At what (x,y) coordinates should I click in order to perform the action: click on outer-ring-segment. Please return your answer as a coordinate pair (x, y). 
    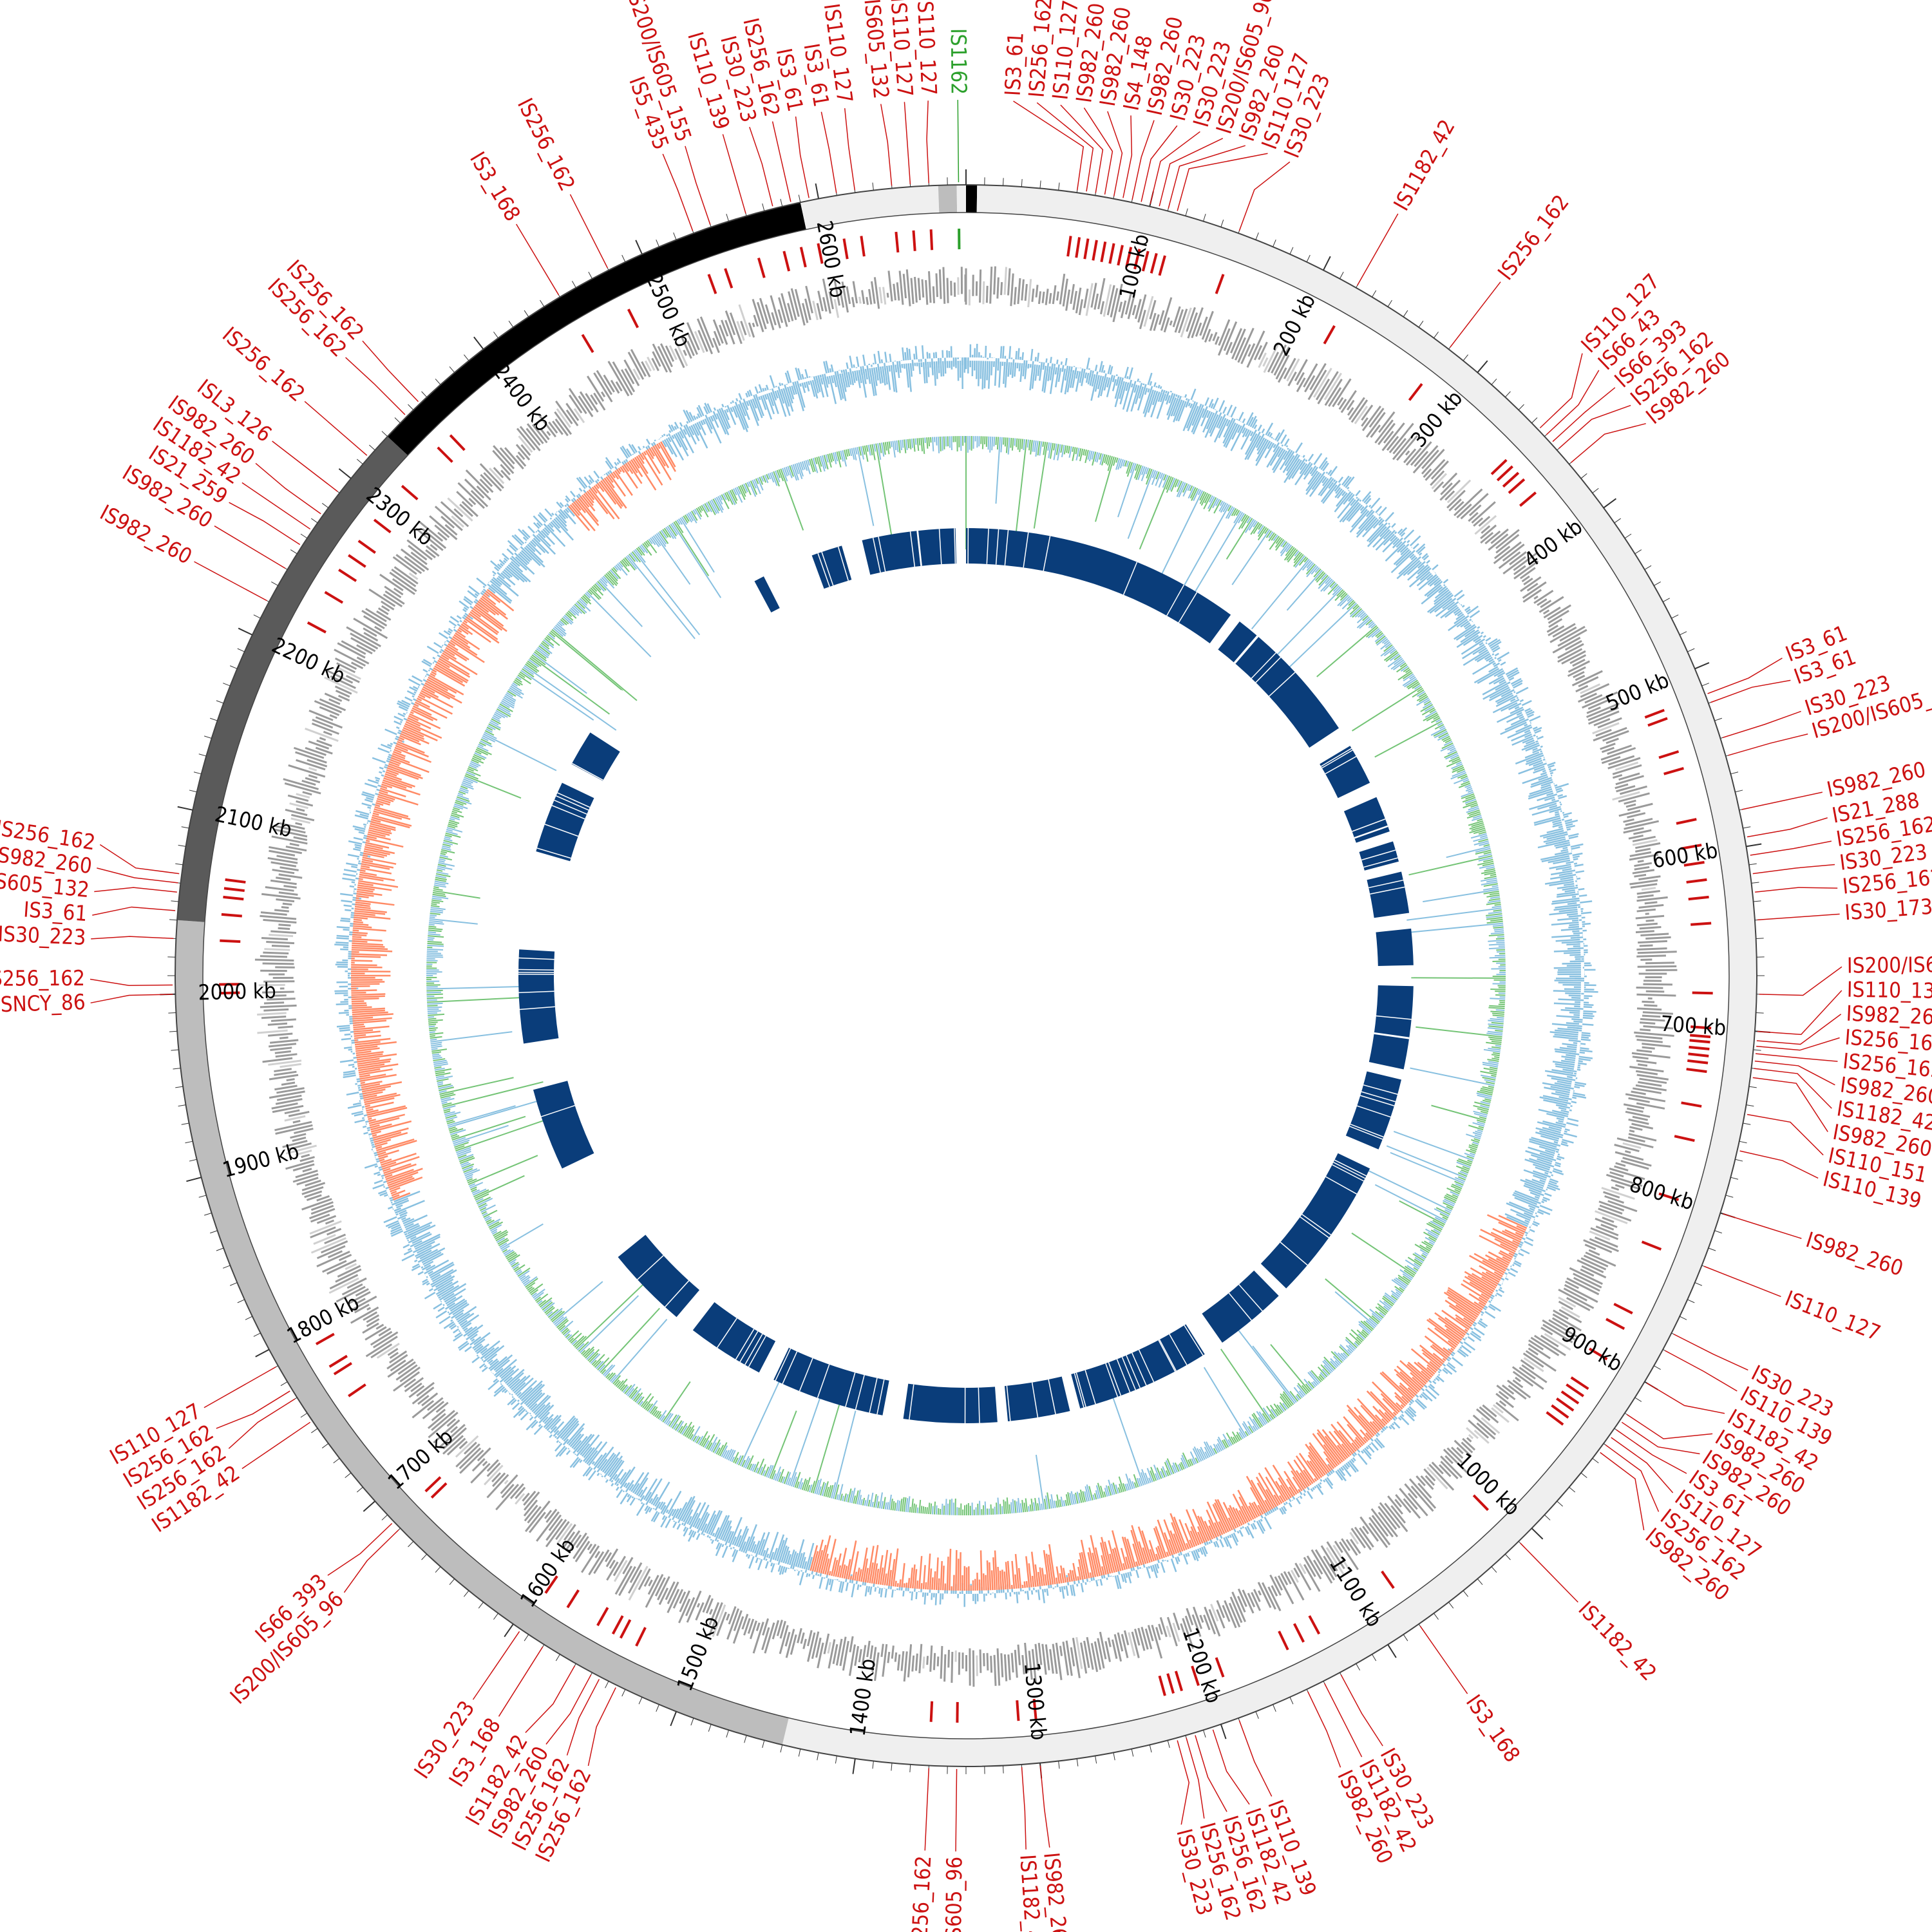
    Looking at the image, I should click on (961, 199).